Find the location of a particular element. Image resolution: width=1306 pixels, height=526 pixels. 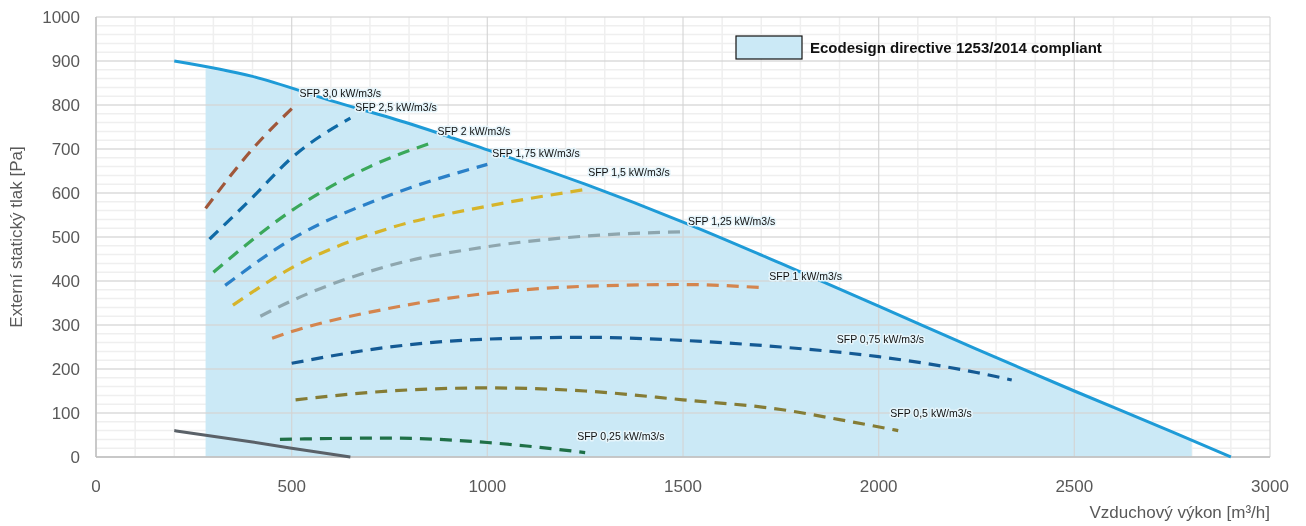

x-tick-label: 2000 is located at coordinates (878, 486).